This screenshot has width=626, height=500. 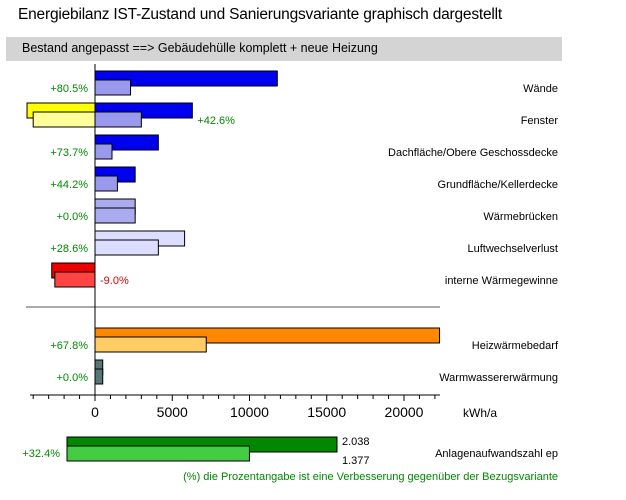 What do you see at coordinates (249, 412) in the screenshot?
I see `x-tick-label: 10000` at bounding box center [249, 412].